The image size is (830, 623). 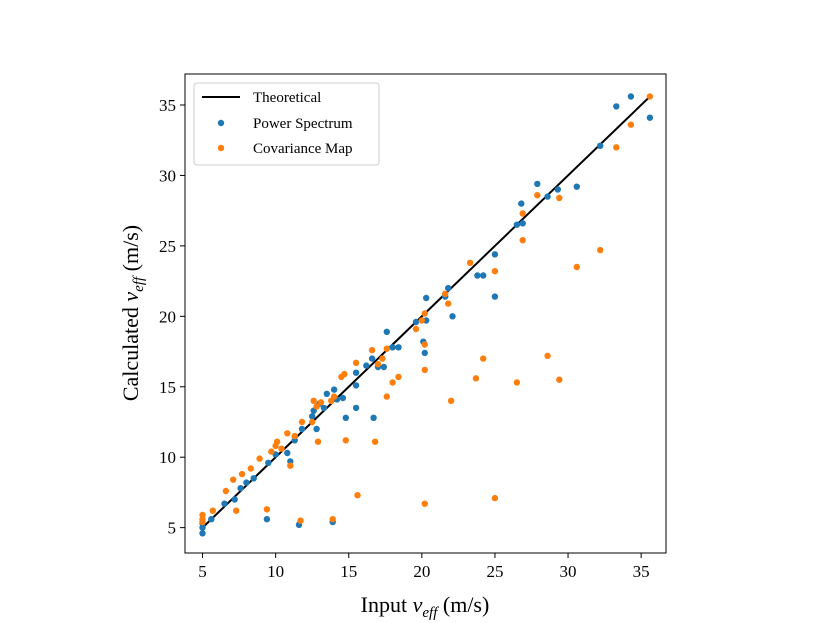 I want to click on x-tick-label: 10, so click(x=275, y=571).